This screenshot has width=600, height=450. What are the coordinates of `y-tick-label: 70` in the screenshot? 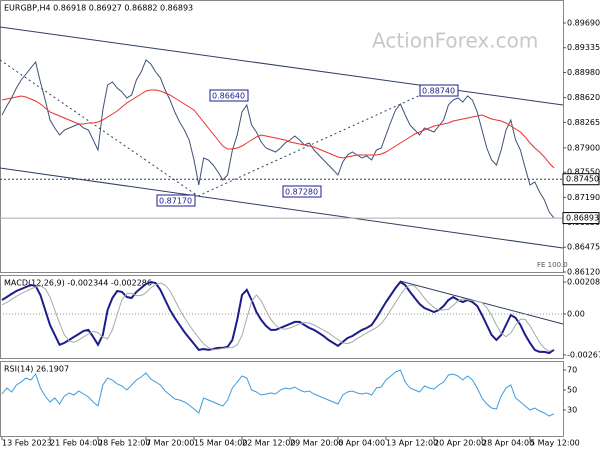 It's located at (572, 370).